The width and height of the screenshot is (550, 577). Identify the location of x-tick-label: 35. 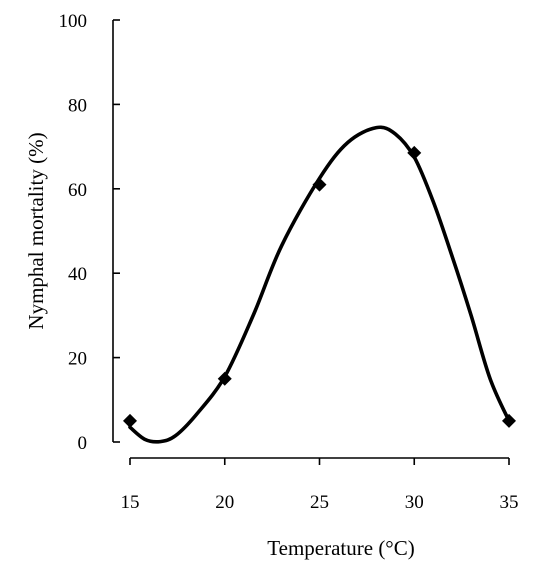
(509, 502).